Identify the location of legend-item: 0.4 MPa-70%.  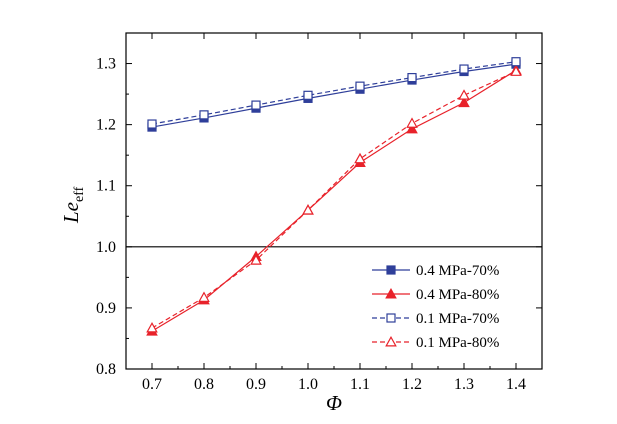
(435, 271).